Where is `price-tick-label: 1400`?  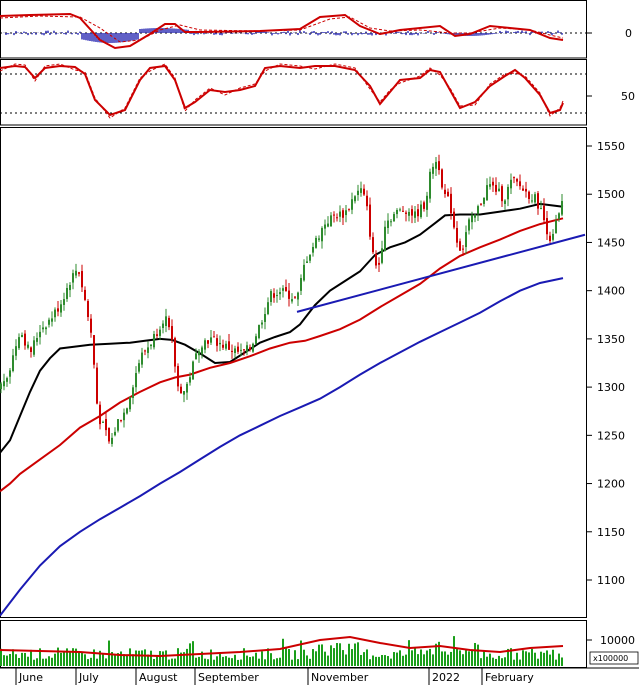 price-tick-label: 1400 is located at coordinates (611, 291).